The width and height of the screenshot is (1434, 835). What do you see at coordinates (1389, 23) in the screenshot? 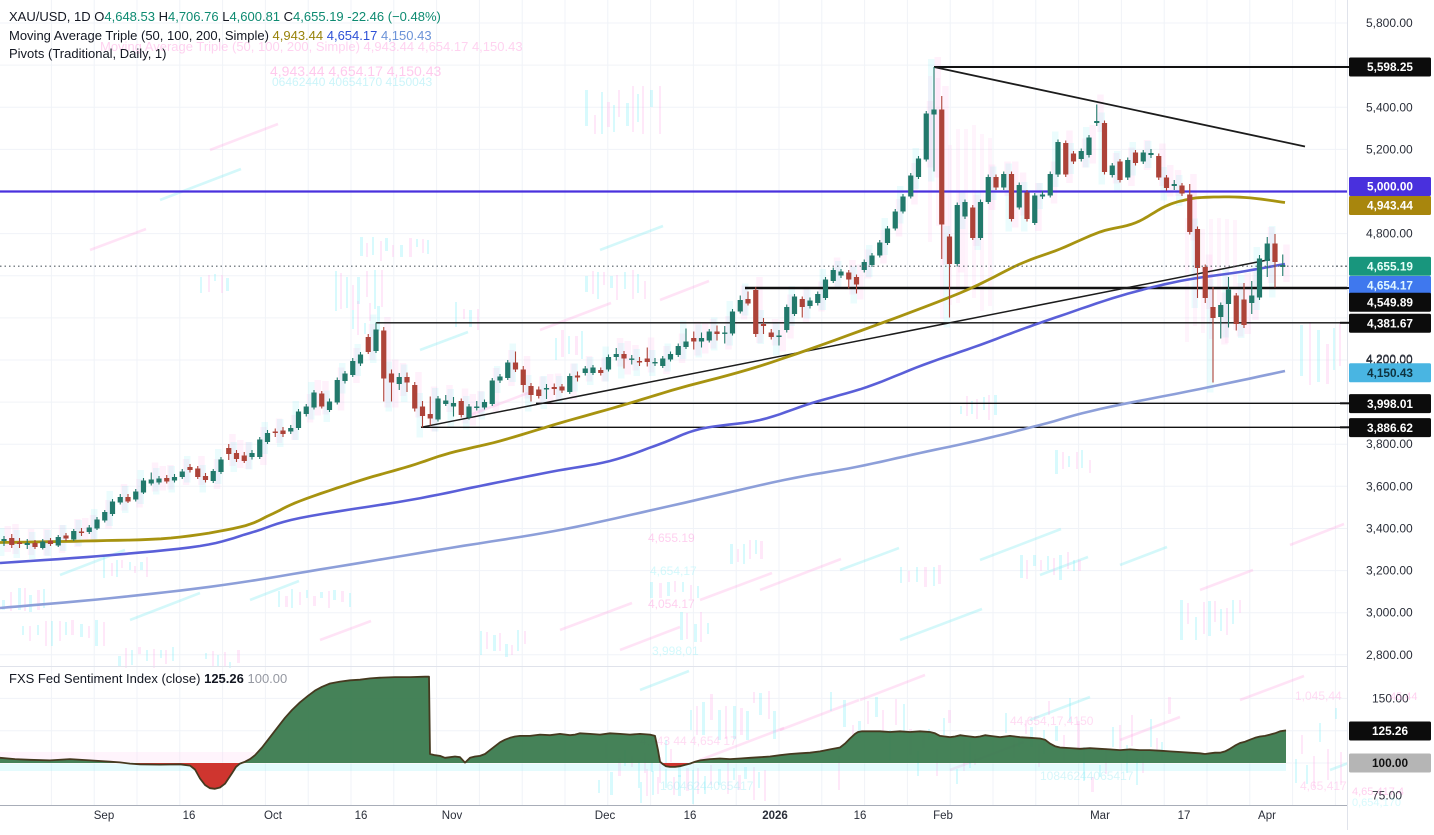
I see `svg-text: 5,800.00` at bounding box center [1389, 23].